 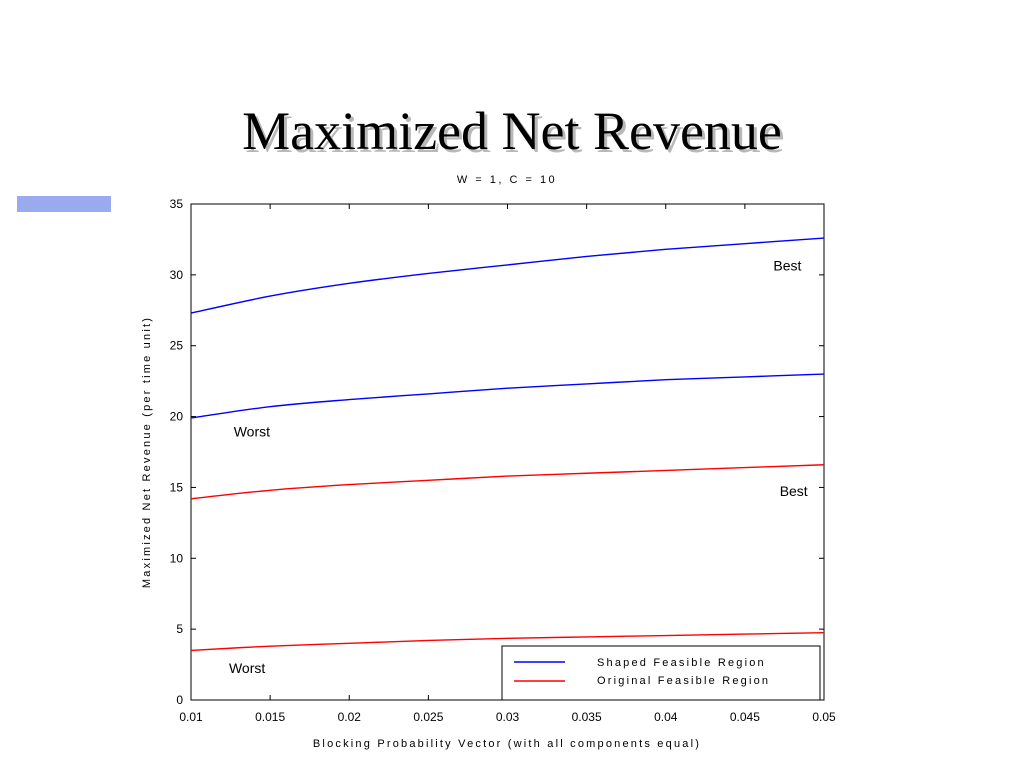 What do you see at coordinates (745, 717) in the screenshot?
I see `x-tick-label: 0.045` at bounding box center [745, 717].